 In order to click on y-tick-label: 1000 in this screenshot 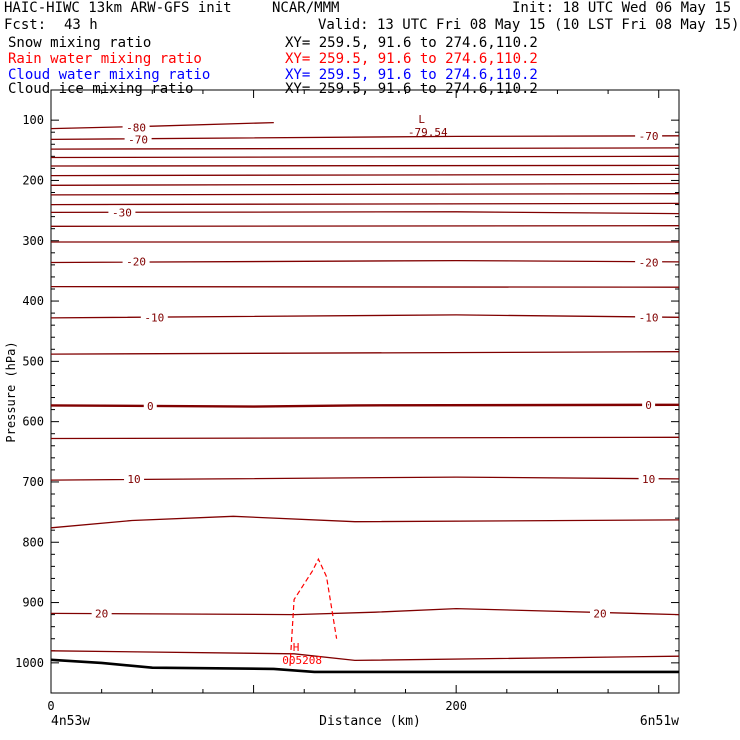, I will do `click(29, 663)`.